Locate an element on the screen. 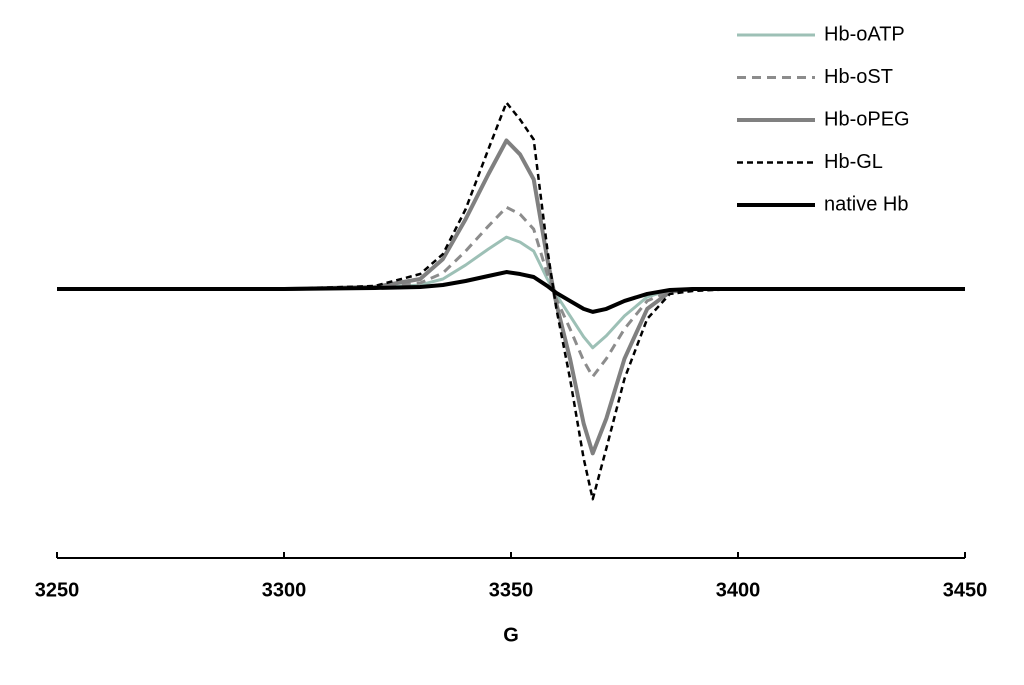 Image resolution: width=1024 pixels, height=685 pixels. legend-label: Hb-oATP is located at coordinates (864, 34).